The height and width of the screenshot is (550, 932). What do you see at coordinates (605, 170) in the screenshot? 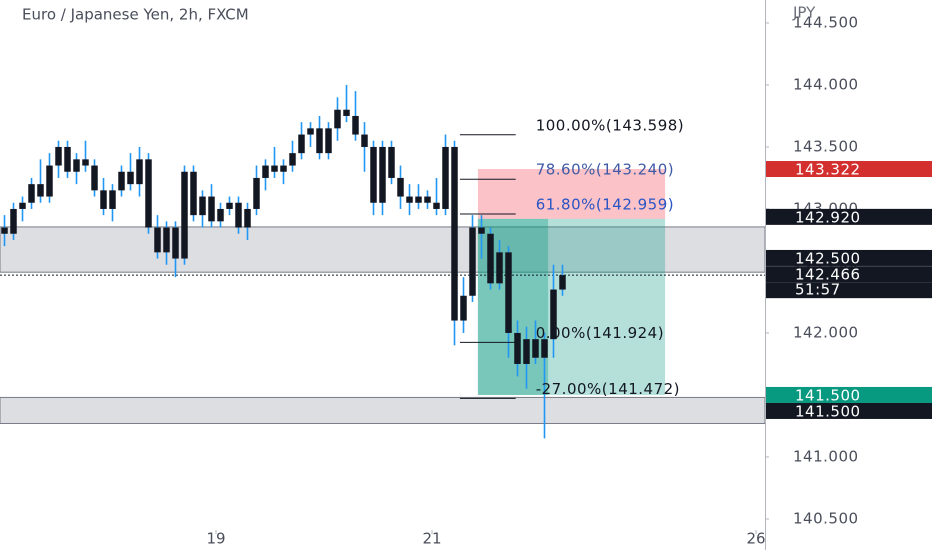
I see `fib-label: 78.60%(143.240)` at bounding box center [605, 170].